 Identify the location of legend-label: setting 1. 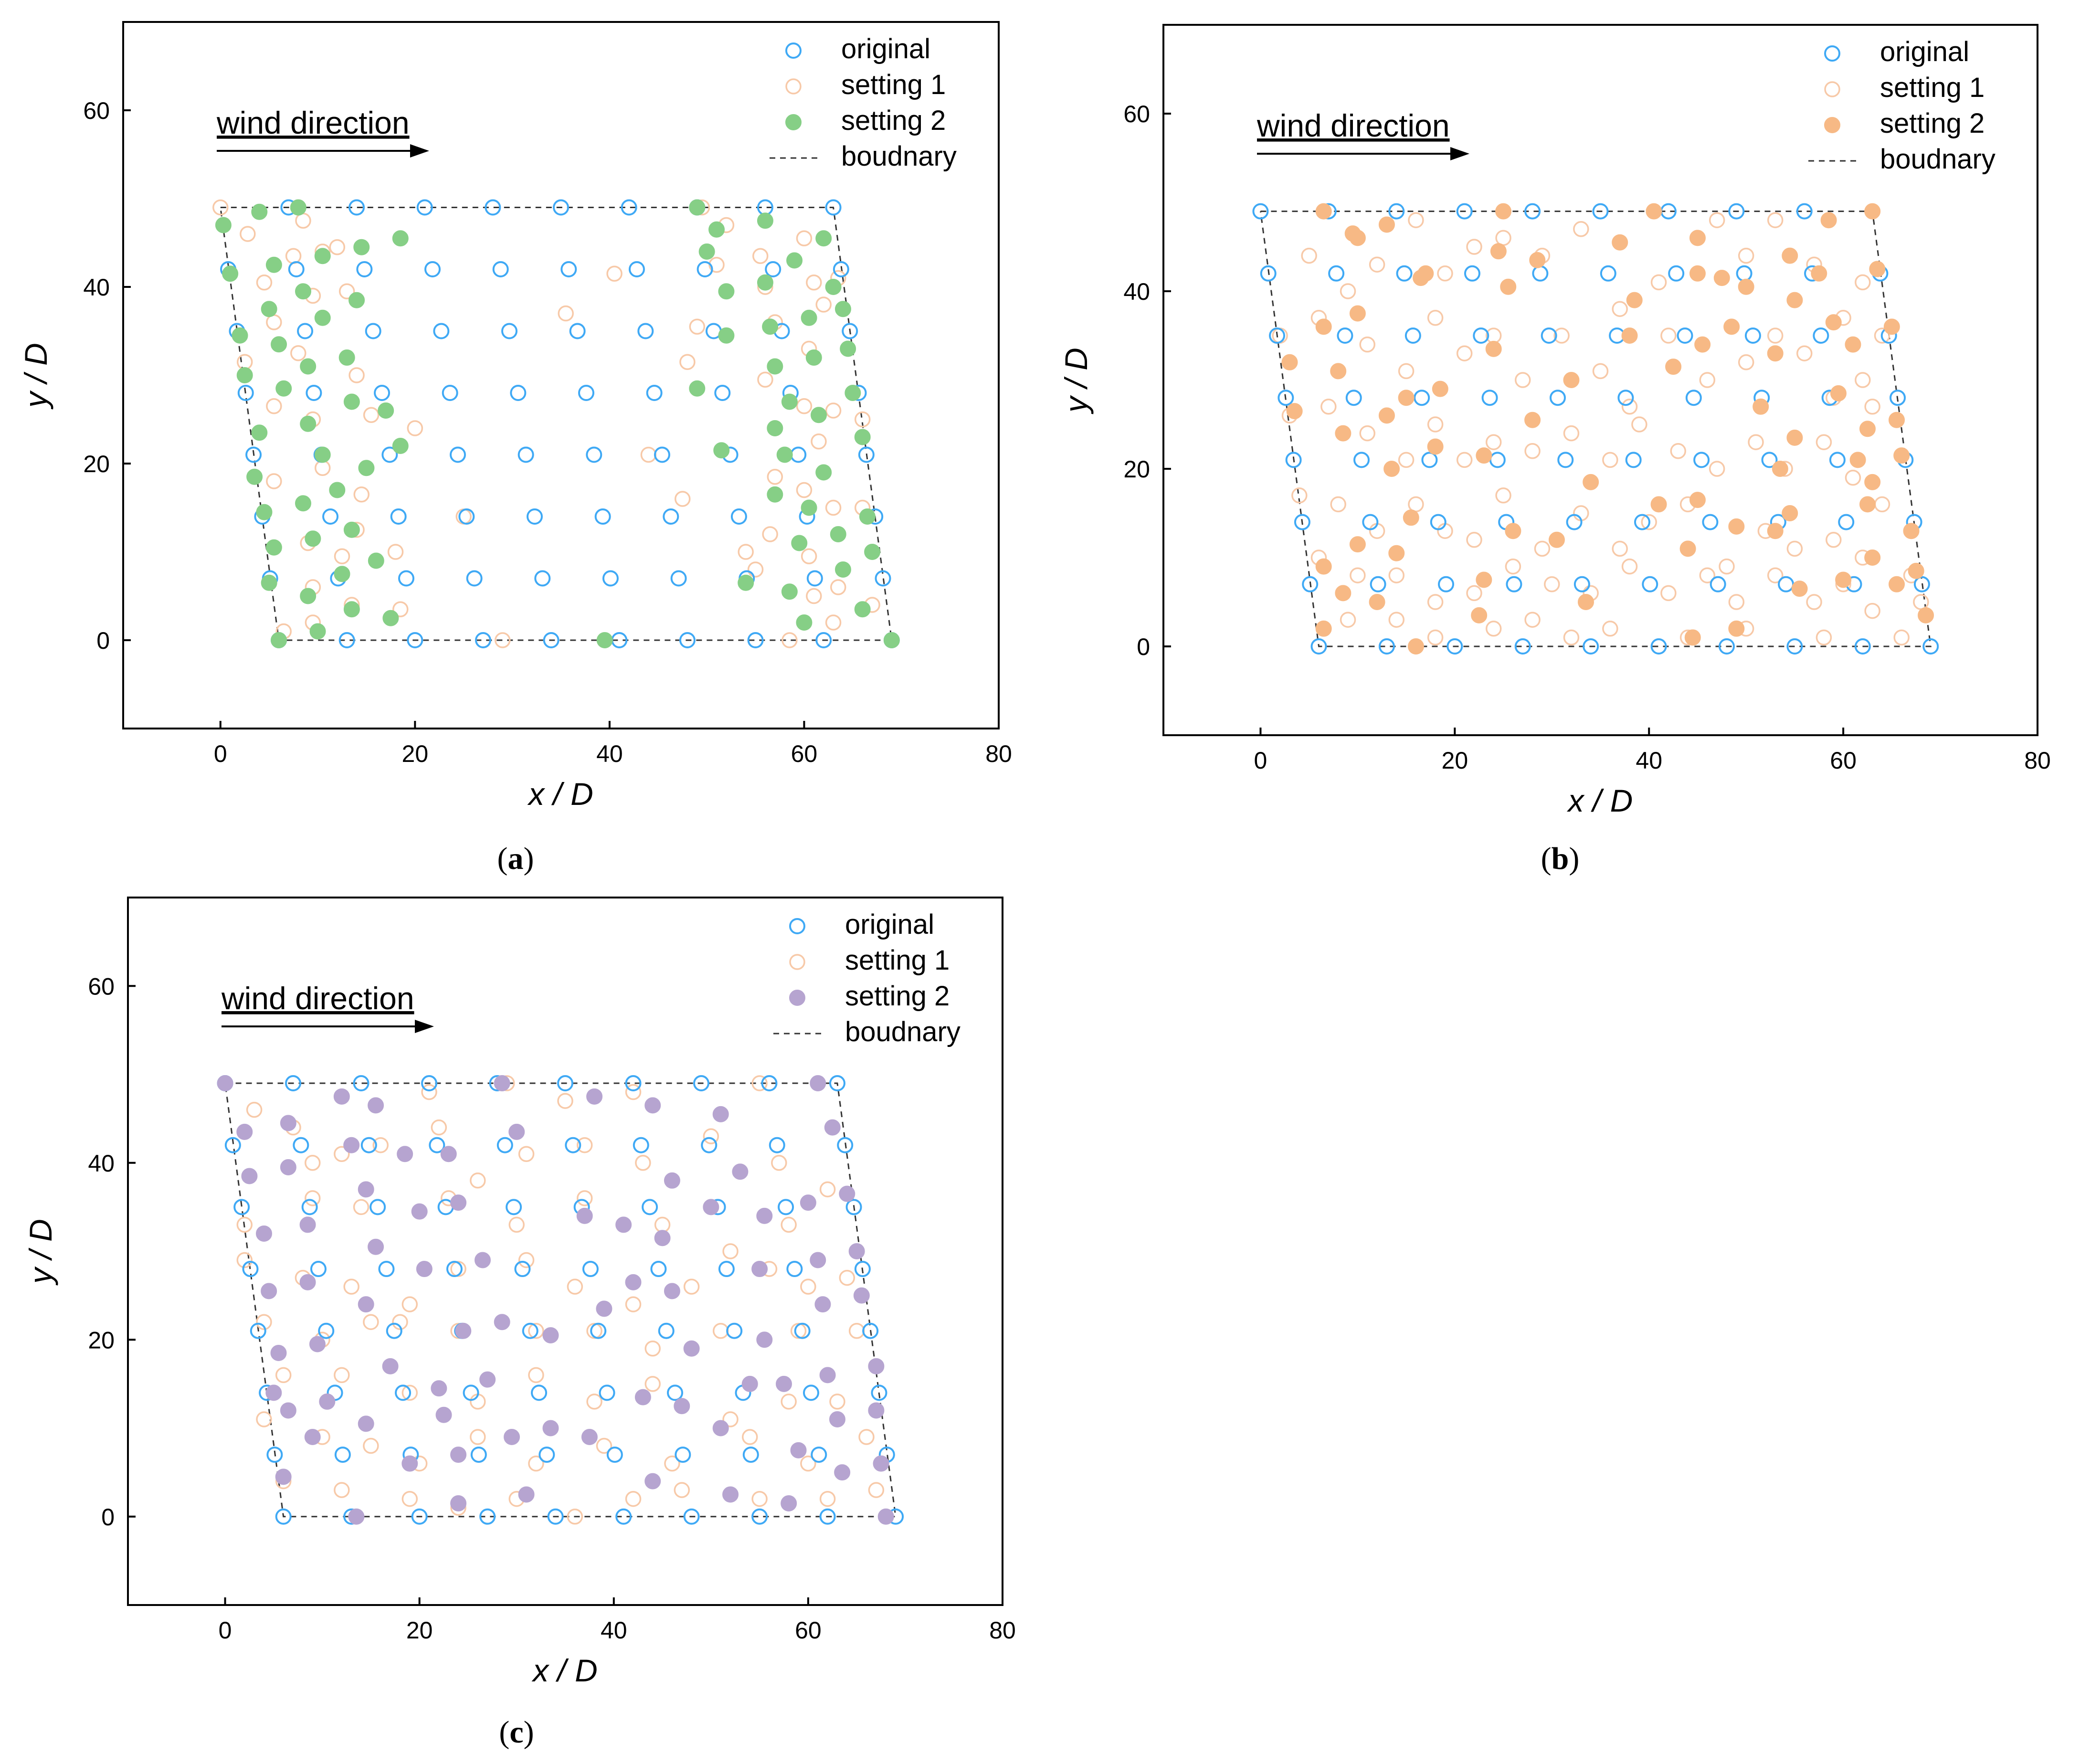
(894, 84).